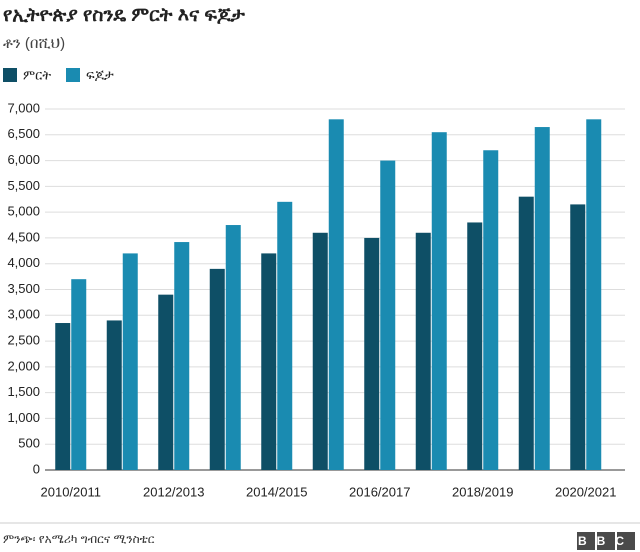 Image resolution: width=640 pixels, height=552 pixels. I want to click on legend-label: ፍጆታ, so click(100, 74).